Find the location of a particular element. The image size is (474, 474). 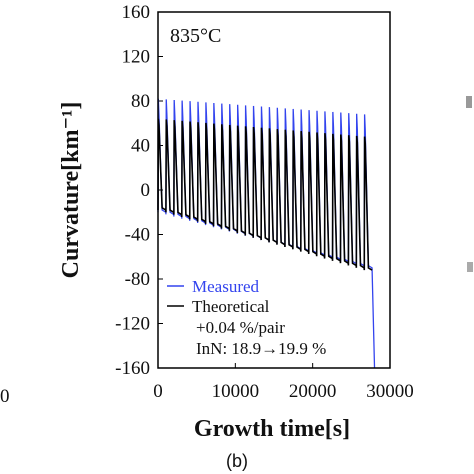

y-axis-ticks: 160 120 80 40 0 -40 -80 -120 -160 is located at coordinates (139, 190).